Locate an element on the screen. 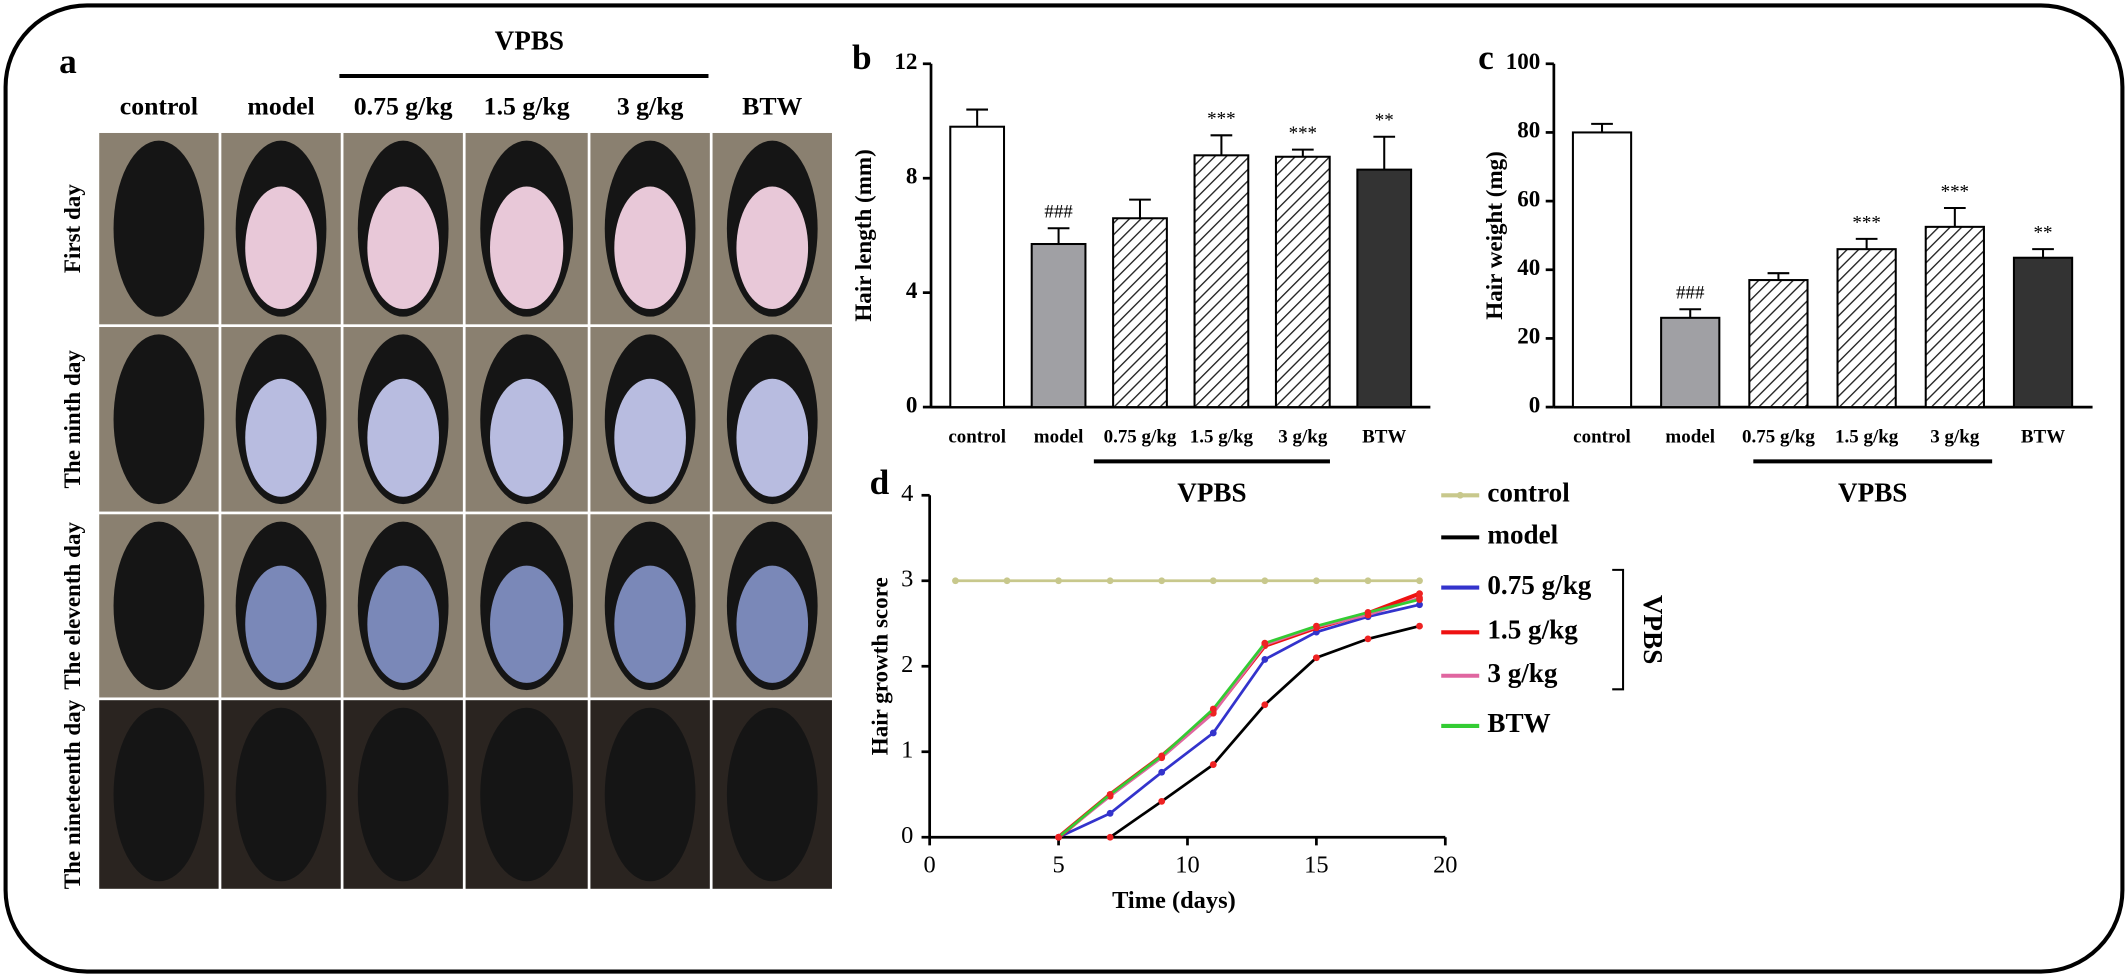 The image size is (2128, 977). panel-label: d is located at coordinates (880, 482).